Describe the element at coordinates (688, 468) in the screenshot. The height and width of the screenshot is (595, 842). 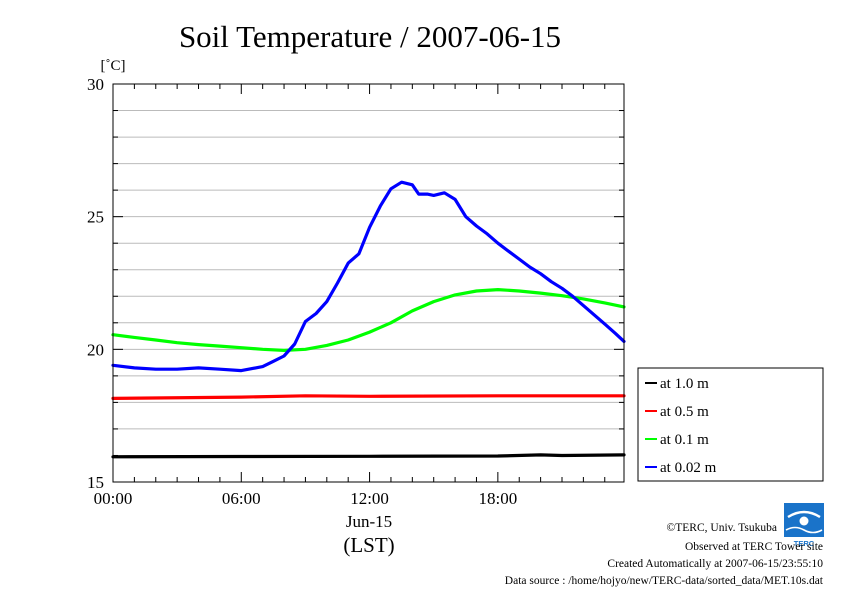
I see `legend-label: at 0.02 m` at that location.